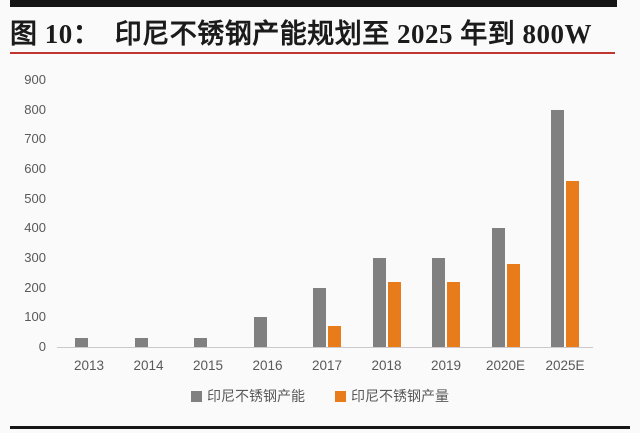 Image resolution: width=640 pixels, height=433 pixels. I want to click on figure-title: 图 10： 印尼不锈钢产能规划至 2025 年到 800W, so click(301, 34).